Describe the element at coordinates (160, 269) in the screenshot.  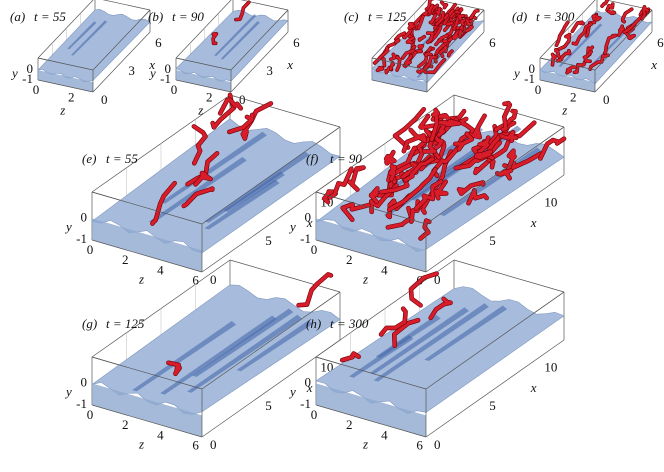
I see `z-tick-label: 4` at that location.